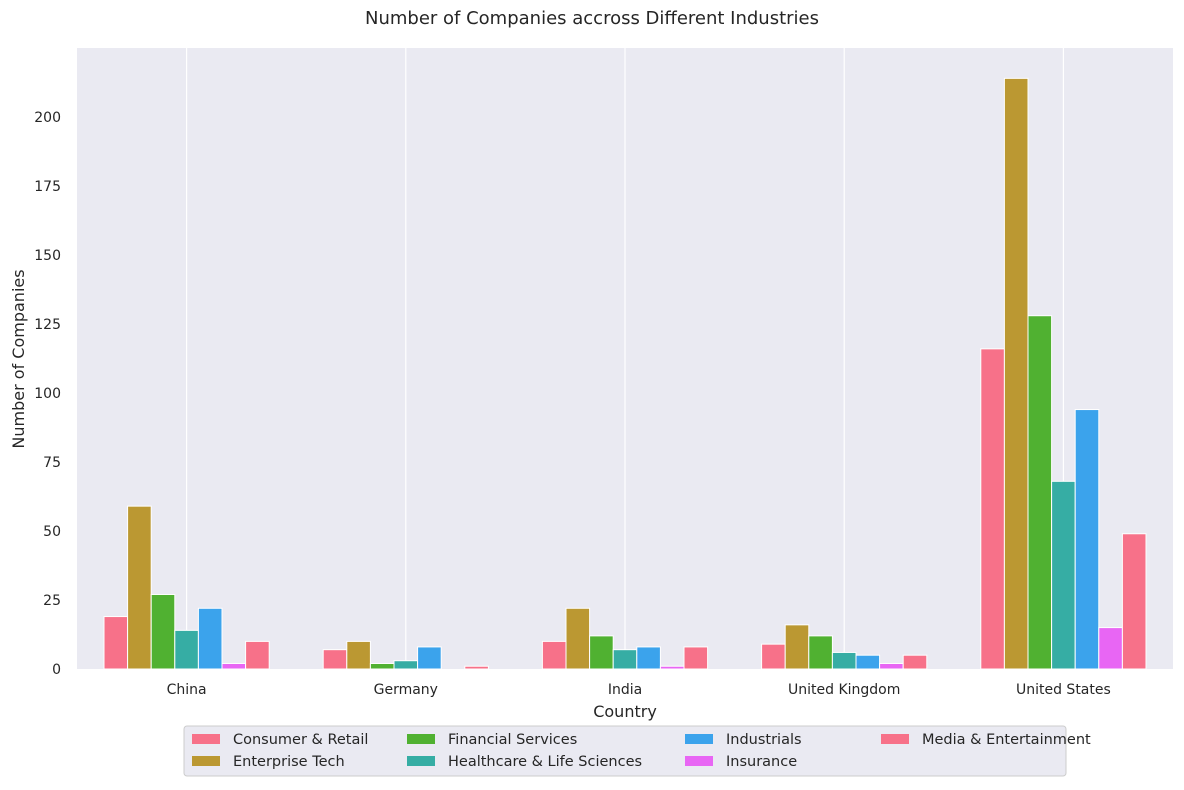 This screenshot has width=1184, height=790. Describe the element at coordinates (52, 532) in the screenshot. I see `y-tick-label: 50` at that location.